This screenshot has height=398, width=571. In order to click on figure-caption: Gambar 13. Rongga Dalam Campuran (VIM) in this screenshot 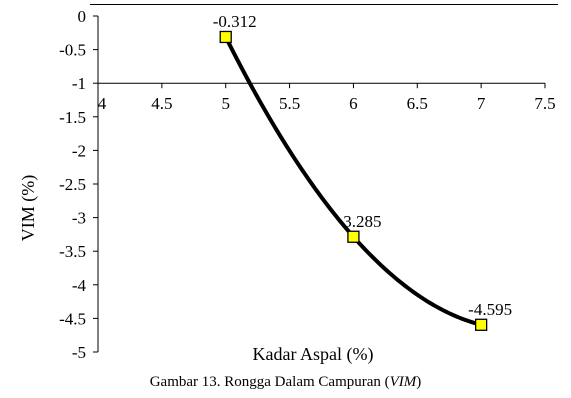, I will do `click(285, 382)`.